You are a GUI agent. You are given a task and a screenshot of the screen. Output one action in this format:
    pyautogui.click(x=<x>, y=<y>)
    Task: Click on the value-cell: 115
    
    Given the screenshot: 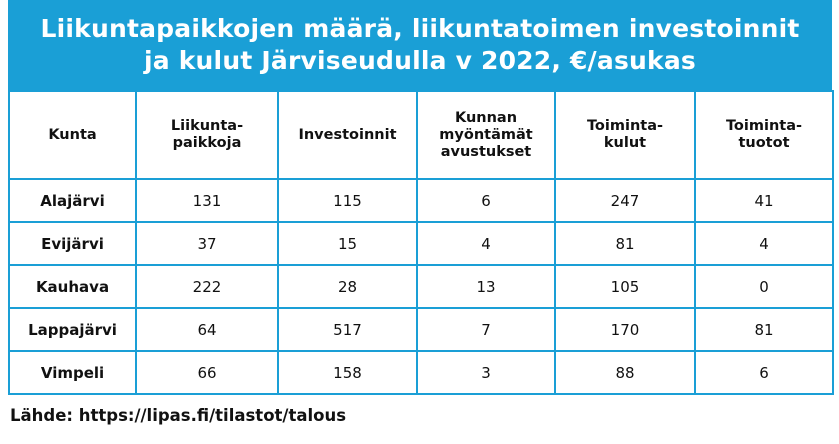 What is the action you would take?
    pyautogui.click(x=347, y=200)
    